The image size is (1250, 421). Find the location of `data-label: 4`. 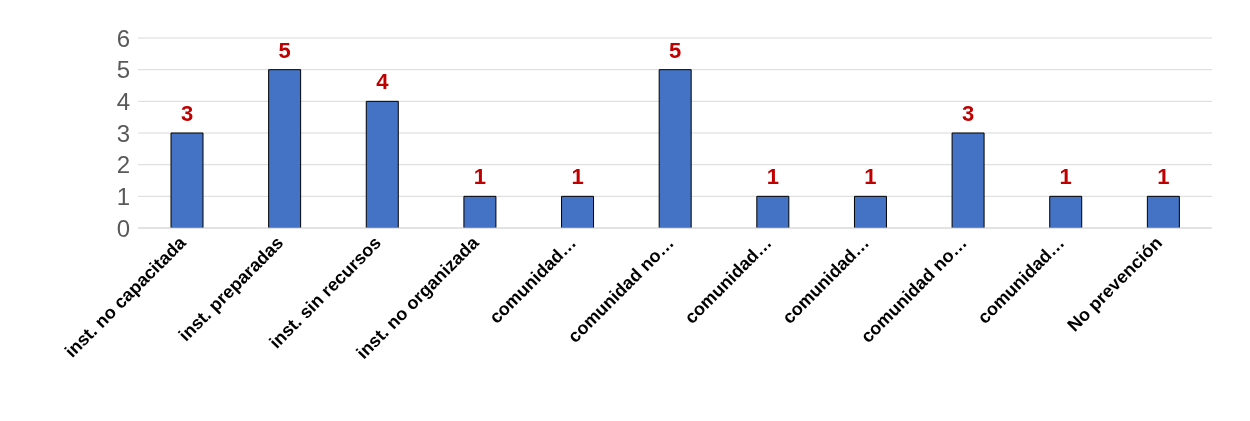

data-label: 4 is located at coordinates (383, 82).